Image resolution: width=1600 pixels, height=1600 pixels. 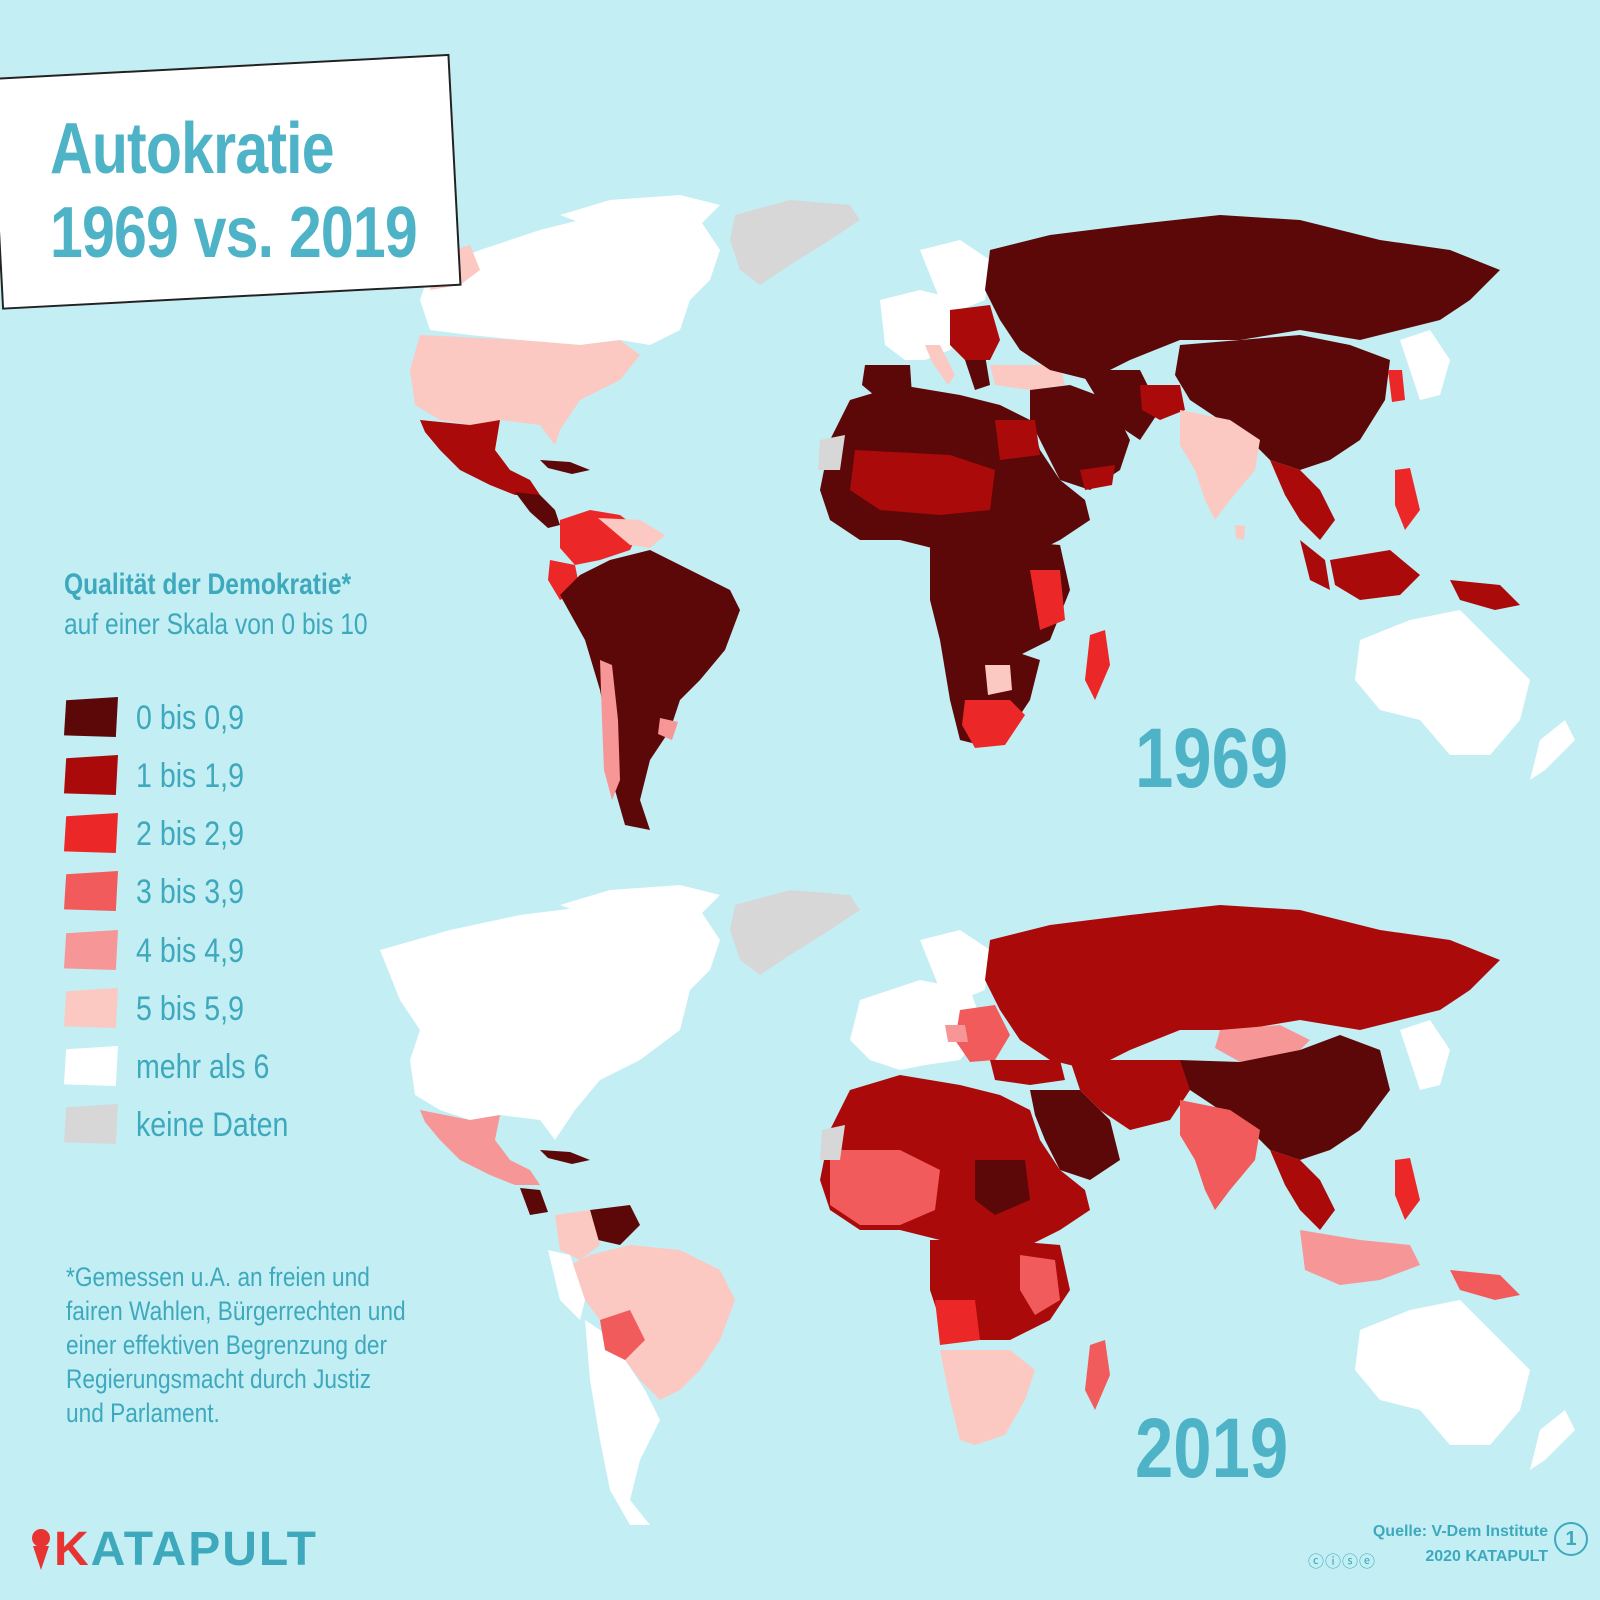 I want to click on guianas-1969, so click(x=631, y=533).